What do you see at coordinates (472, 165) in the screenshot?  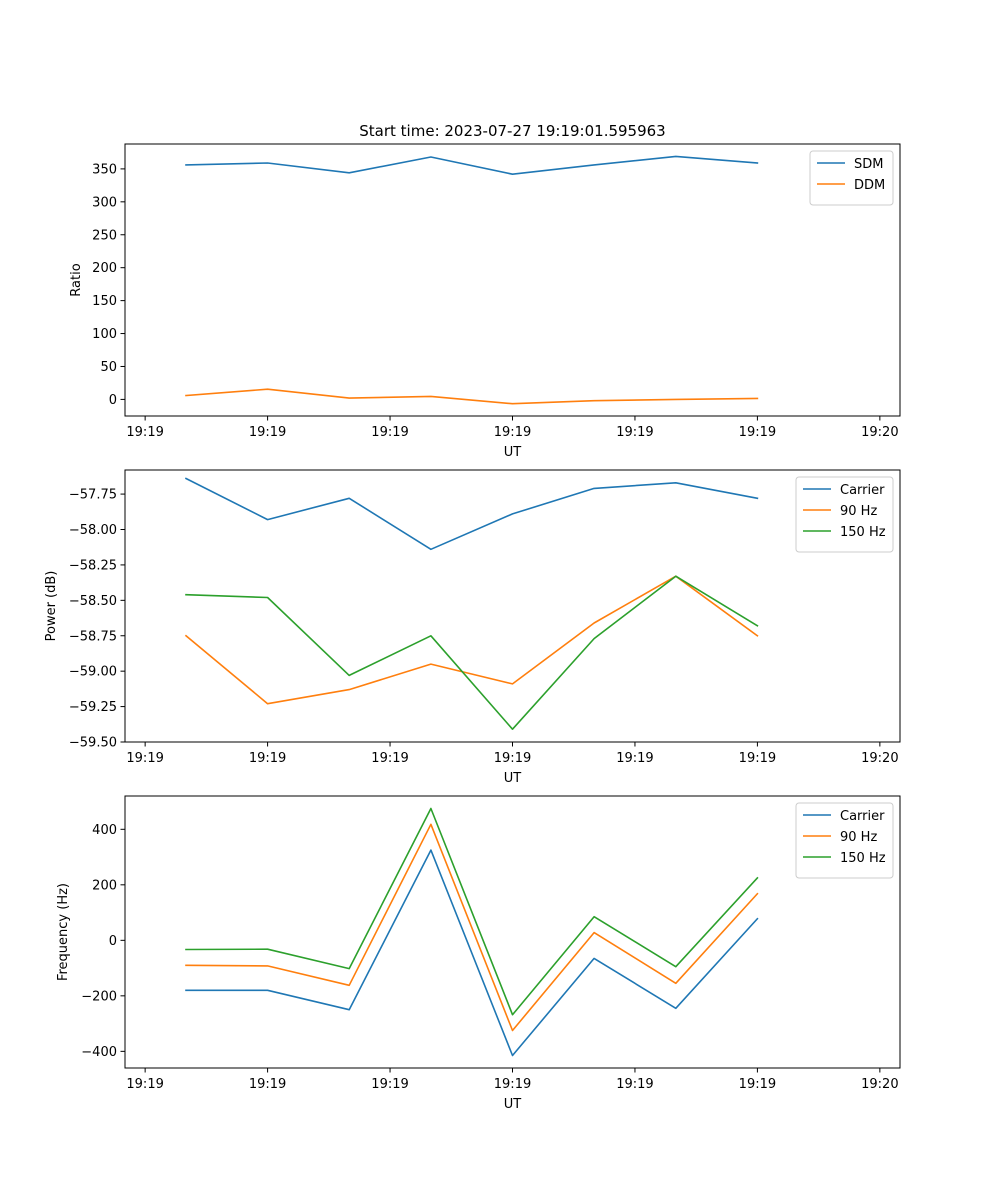 I see `ratio-series-sdm-line` at bounding box center [472, 165].